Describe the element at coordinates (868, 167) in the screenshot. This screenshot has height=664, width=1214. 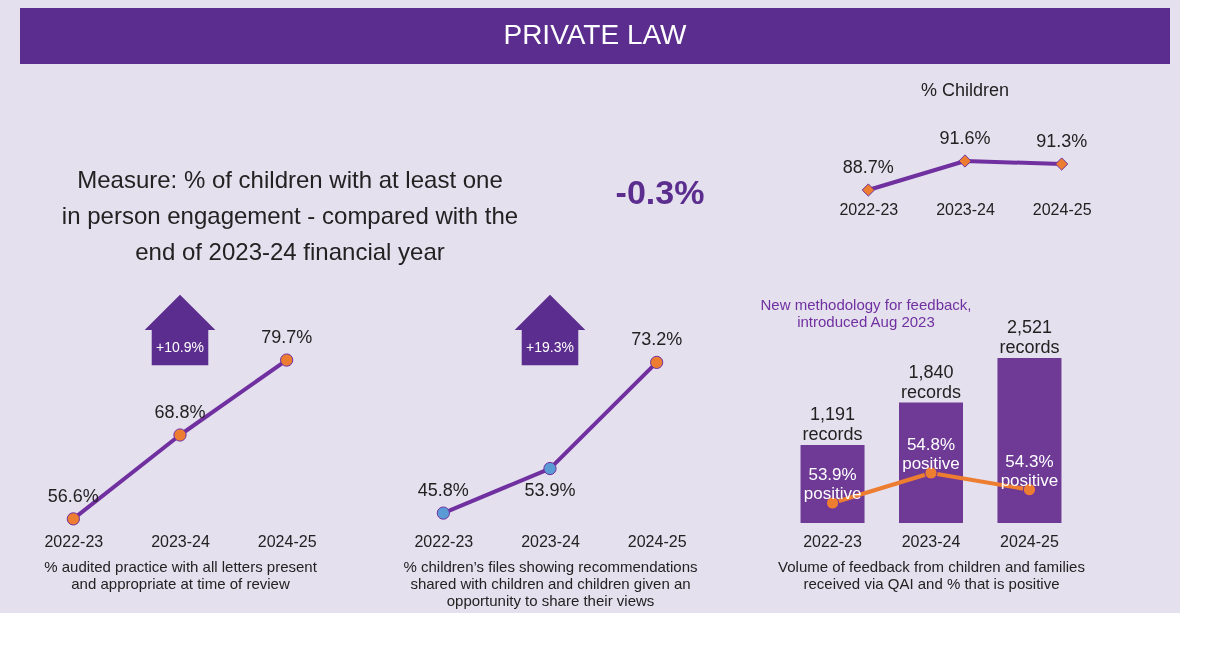
I see `data-label: 88.7%` at that location.